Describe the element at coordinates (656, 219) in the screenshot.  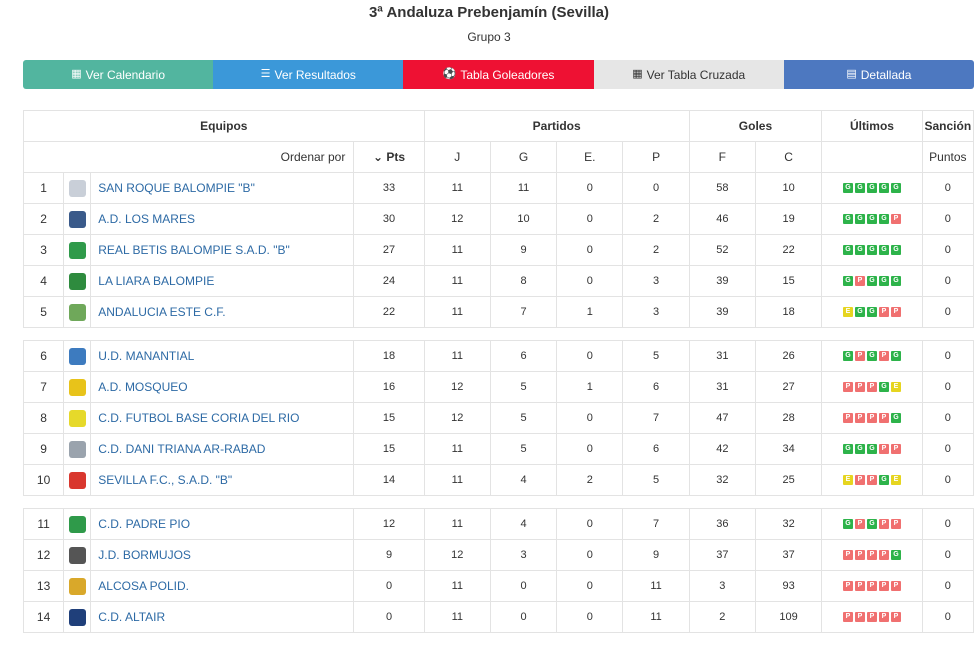
I see `p-cell: 2` at that location.